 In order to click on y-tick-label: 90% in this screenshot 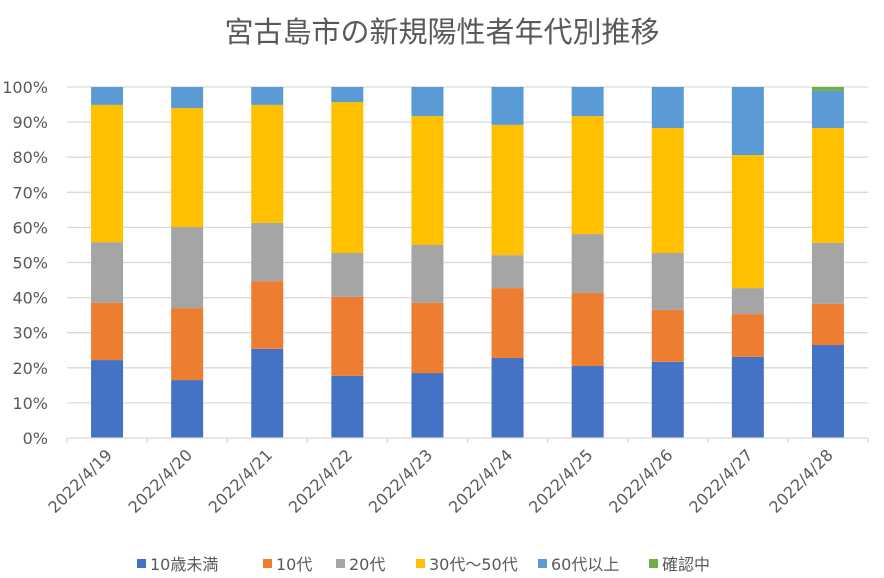, I will do `click(30, 122)`.